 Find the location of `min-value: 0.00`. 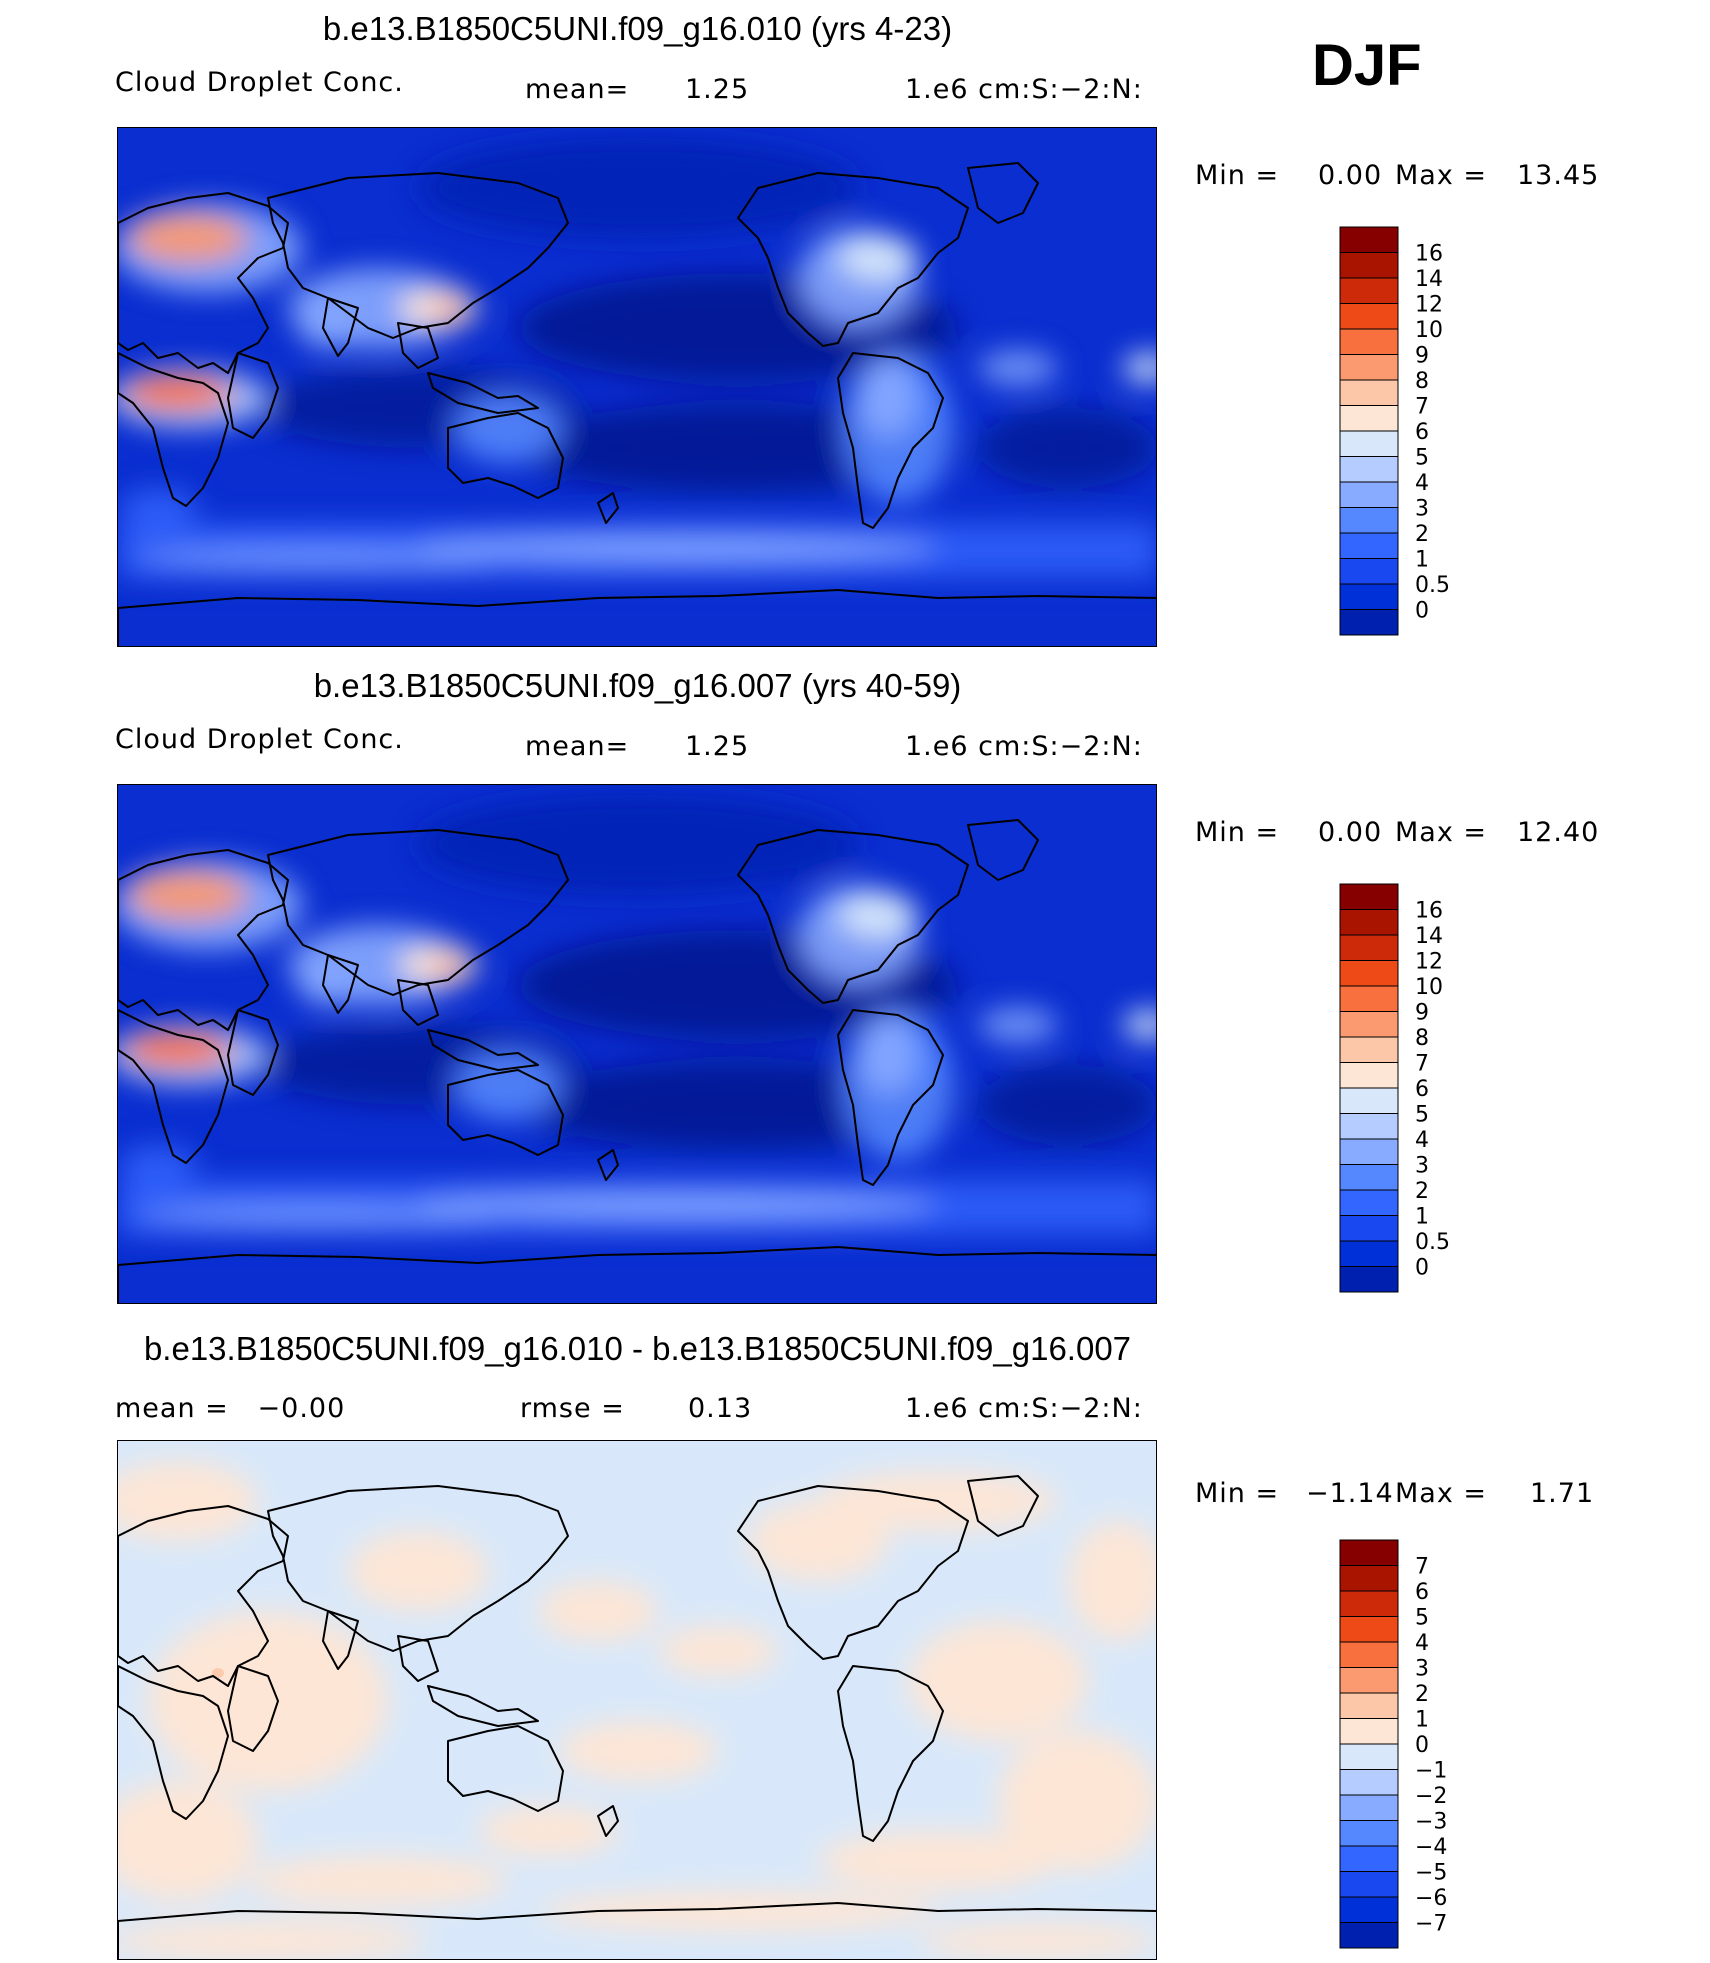

min-value: 0.00 is located at coordinates (1350, 832).